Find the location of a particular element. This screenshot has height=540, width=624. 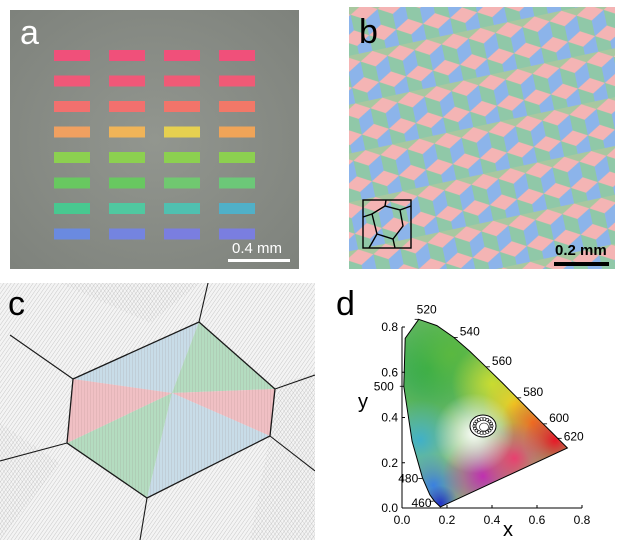

y-tick-label: 0.2 is located at coordinates (389, 463).